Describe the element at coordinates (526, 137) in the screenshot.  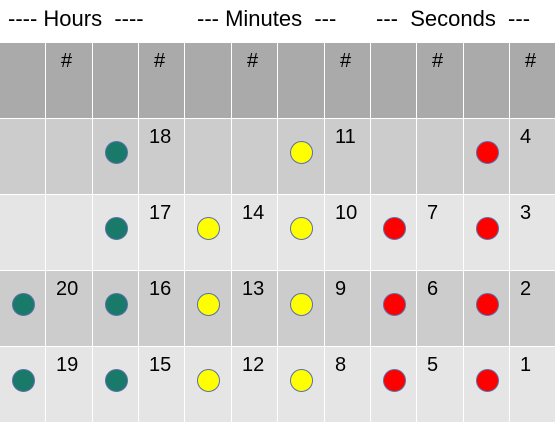
I see `seconds-value-label: 4` at that location.